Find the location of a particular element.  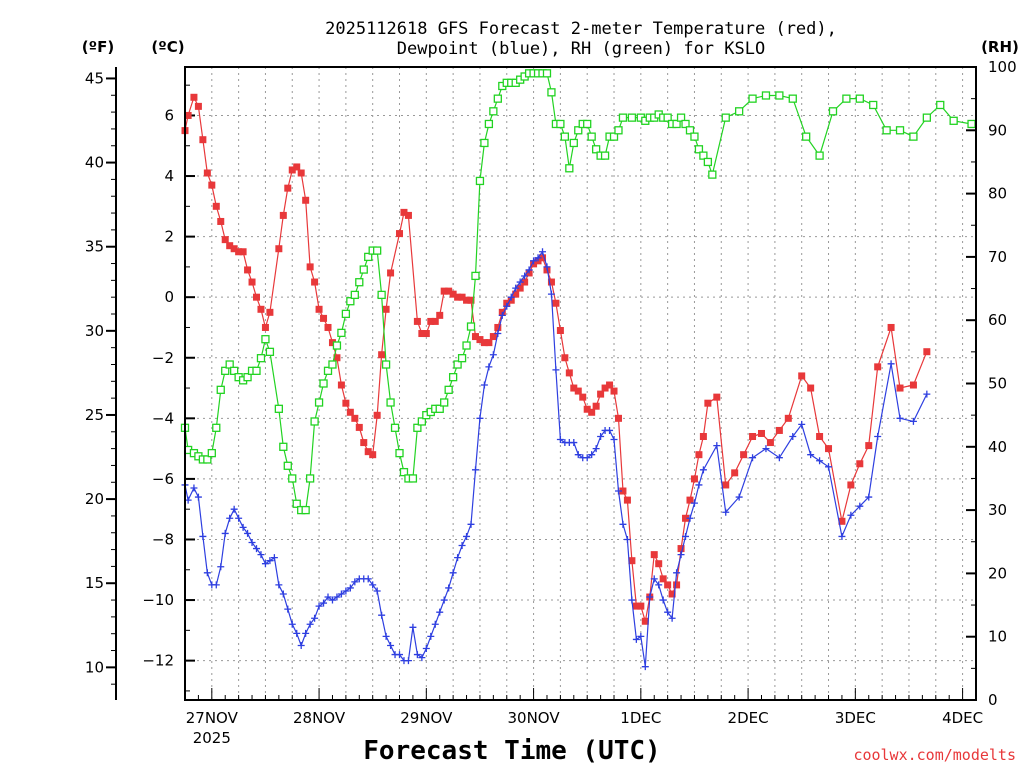

x-tick-label: 28NOV is located at coordinates (319, 718).